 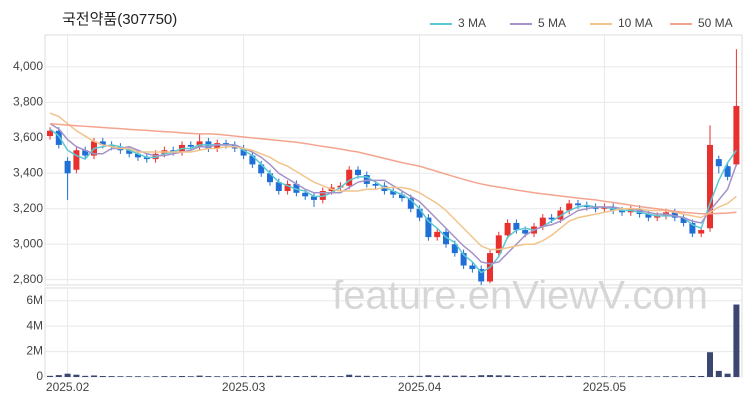 I want to click on y-tick-label: 3,000, so click(x=28, y=243).